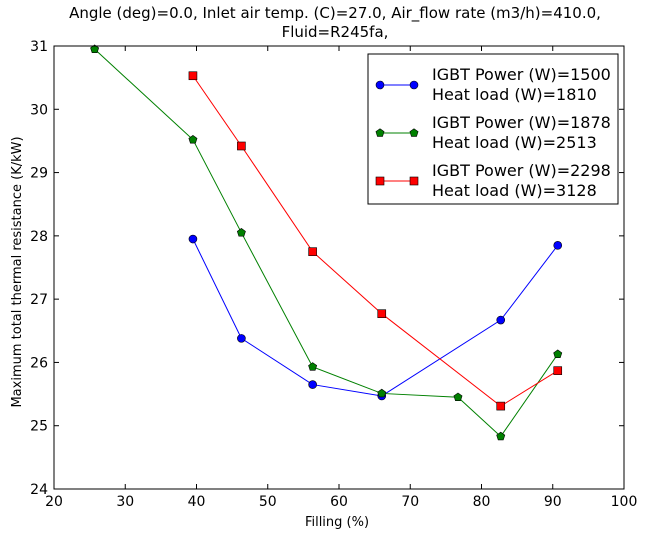 The width and height of the screenshot is (668, 533). Describe the element at coordinates (197, 502) in the screenshot. I see `x-tick-label: 40` at that location.